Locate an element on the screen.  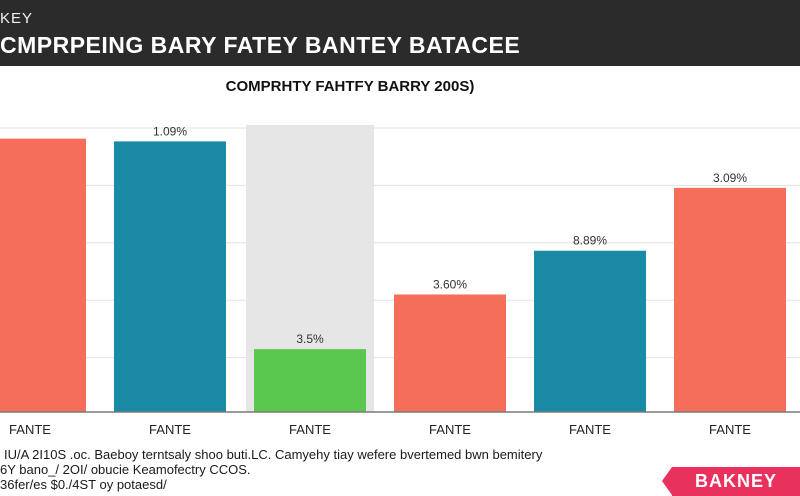
bar-value-label: 3.09% is located at coordinates (730, 178).